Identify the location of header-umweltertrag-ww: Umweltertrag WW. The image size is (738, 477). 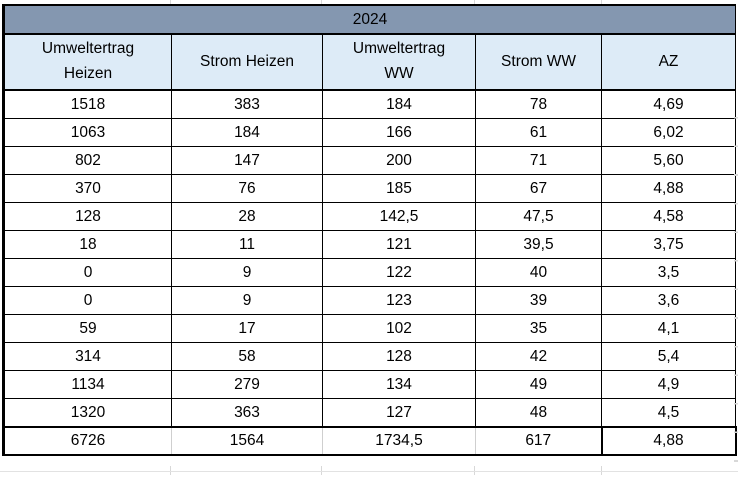
(399, 62).